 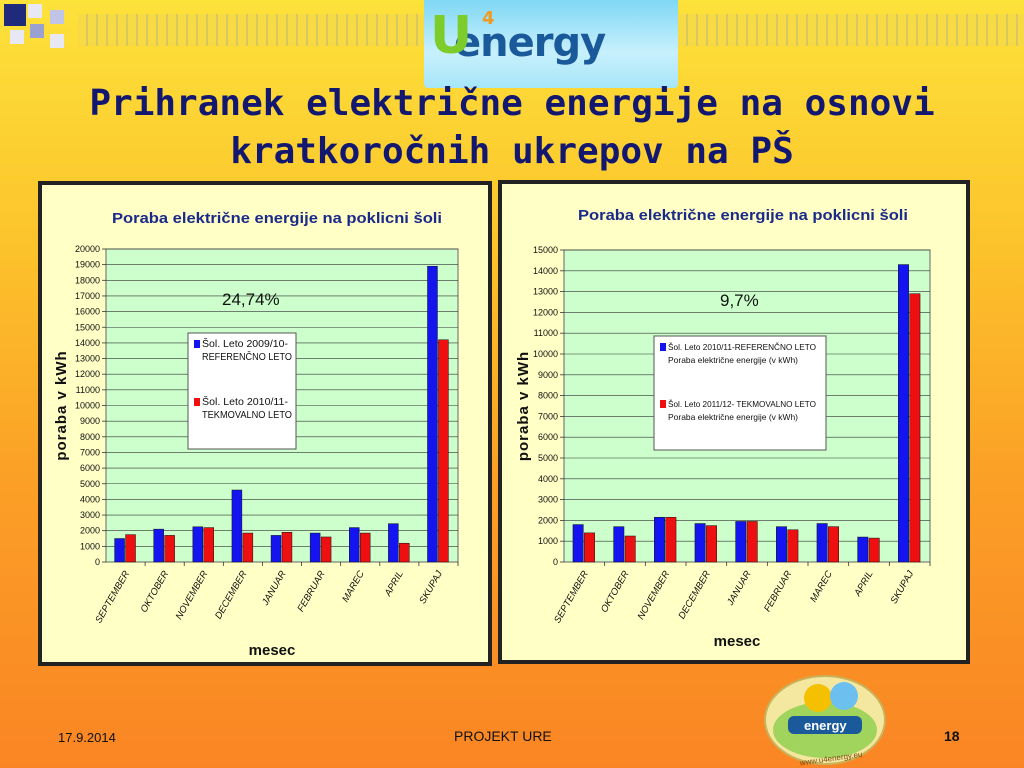 I want to click on legend-label: TEKMOVALNO LETO, so click(x=247, y=415).